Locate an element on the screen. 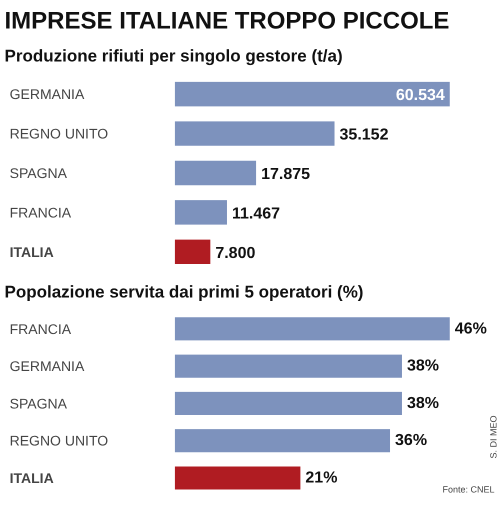 Image resolution: width=502 pixels, height=507 pixels. data-label: 7.800 is located at coordinates (235, 253).